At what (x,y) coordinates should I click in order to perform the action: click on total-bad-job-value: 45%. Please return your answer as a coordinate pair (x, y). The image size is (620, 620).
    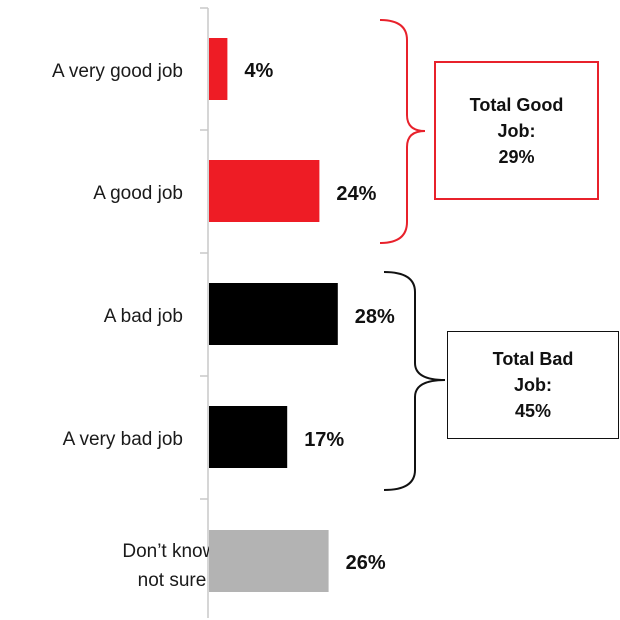
    Looking at the image, I should click on (532, 411).